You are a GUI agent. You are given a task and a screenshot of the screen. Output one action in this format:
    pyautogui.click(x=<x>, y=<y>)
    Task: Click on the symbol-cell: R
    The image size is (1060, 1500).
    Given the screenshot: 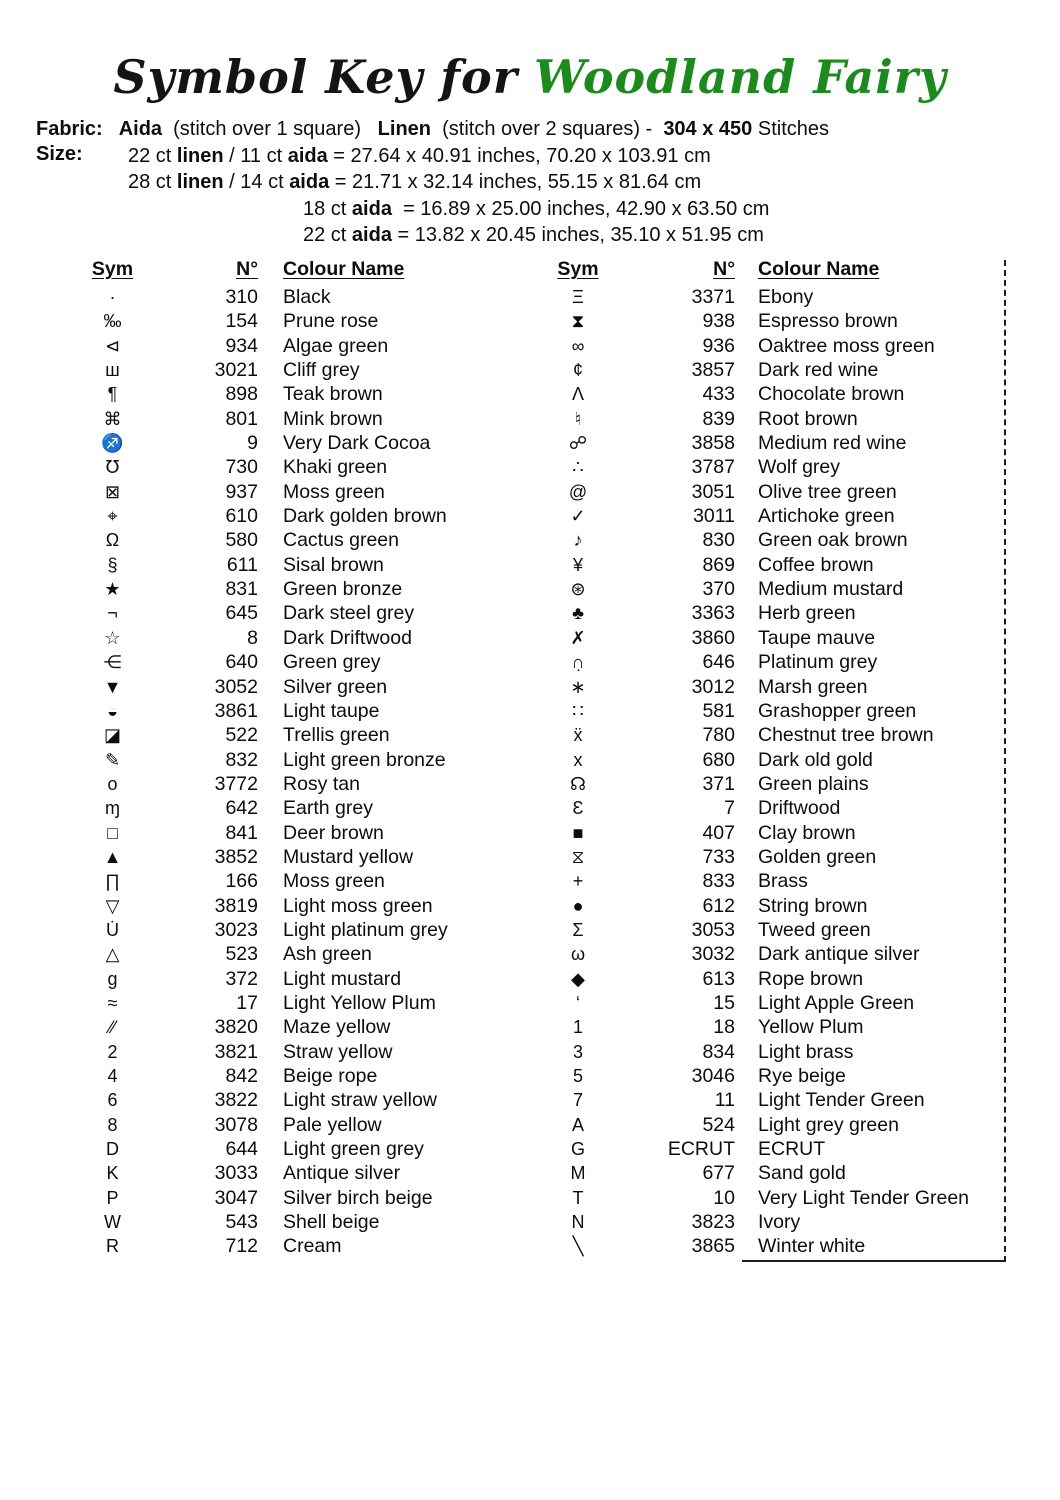 What is the action you would take?
    pyautogui.click(x=112, y=1246)
    